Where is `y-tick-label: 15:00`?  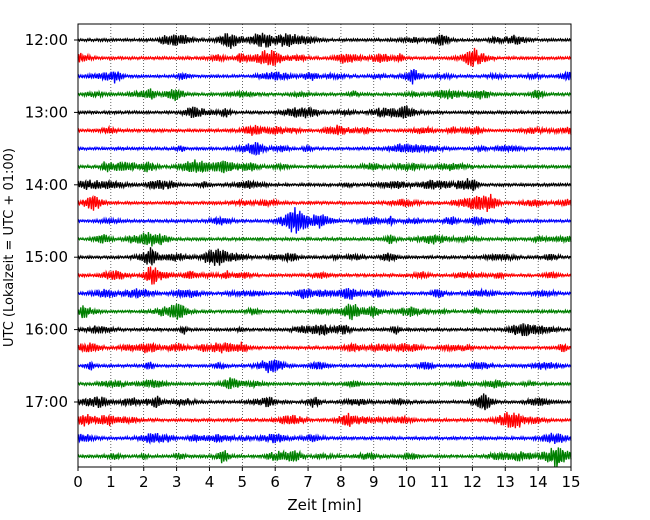 y-tick-label: 15:00 is located at coordinates (46, 257).